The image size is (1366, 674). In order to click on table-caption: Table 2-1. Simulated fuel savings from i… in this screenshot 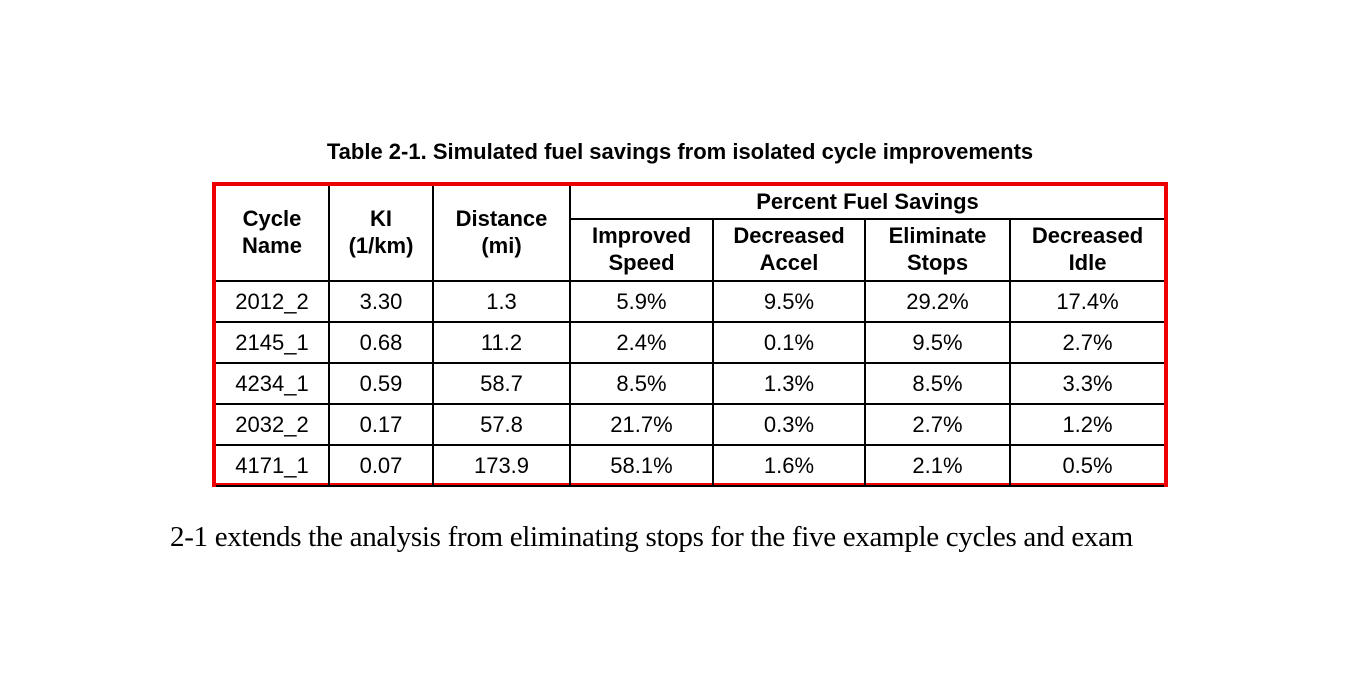, I will do `click(680, 151)`.